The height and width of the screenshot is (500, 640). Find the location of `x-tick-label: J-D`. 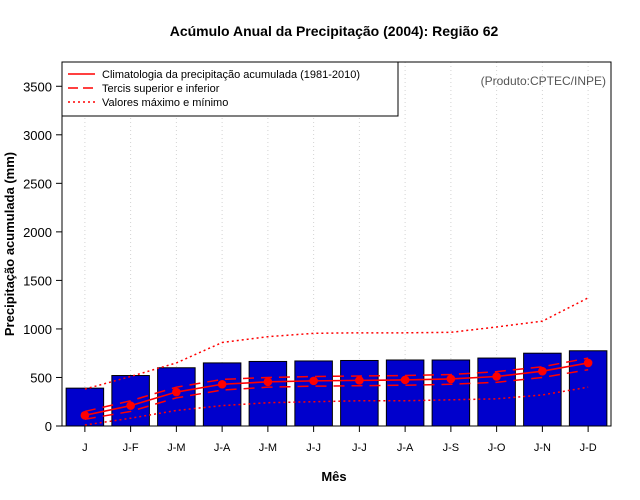

x-tick-label: J-D is located at coordinates (588, 448).